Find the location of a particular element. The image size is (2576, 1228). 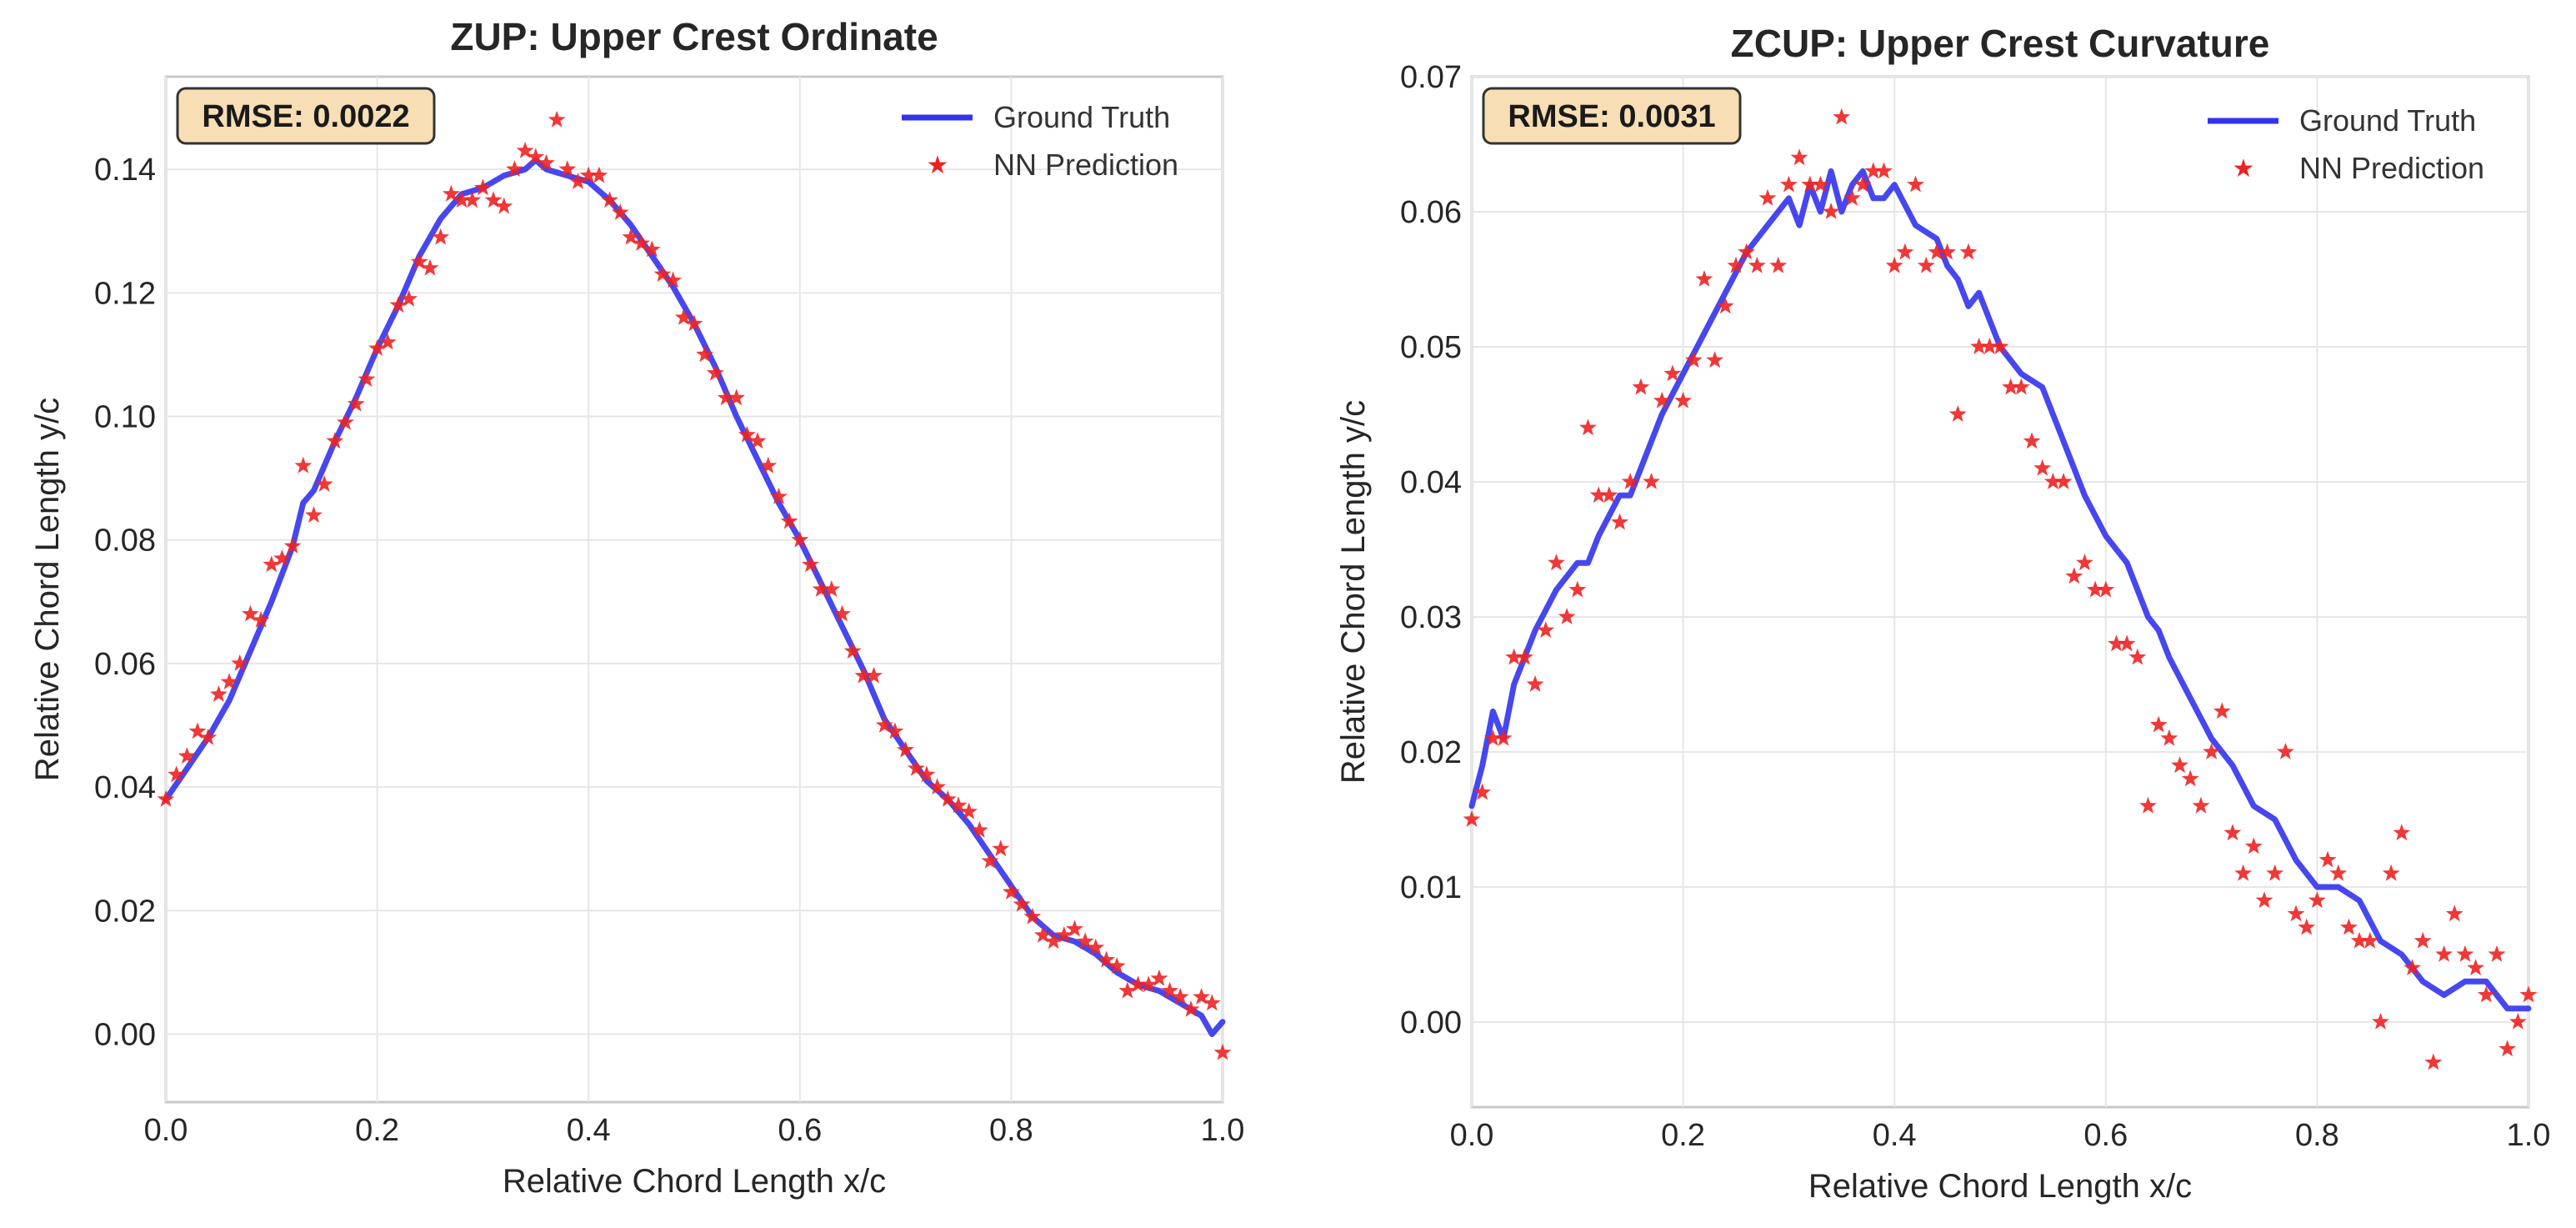

rmse-box-background-zup is located at coordinates (306, 116).